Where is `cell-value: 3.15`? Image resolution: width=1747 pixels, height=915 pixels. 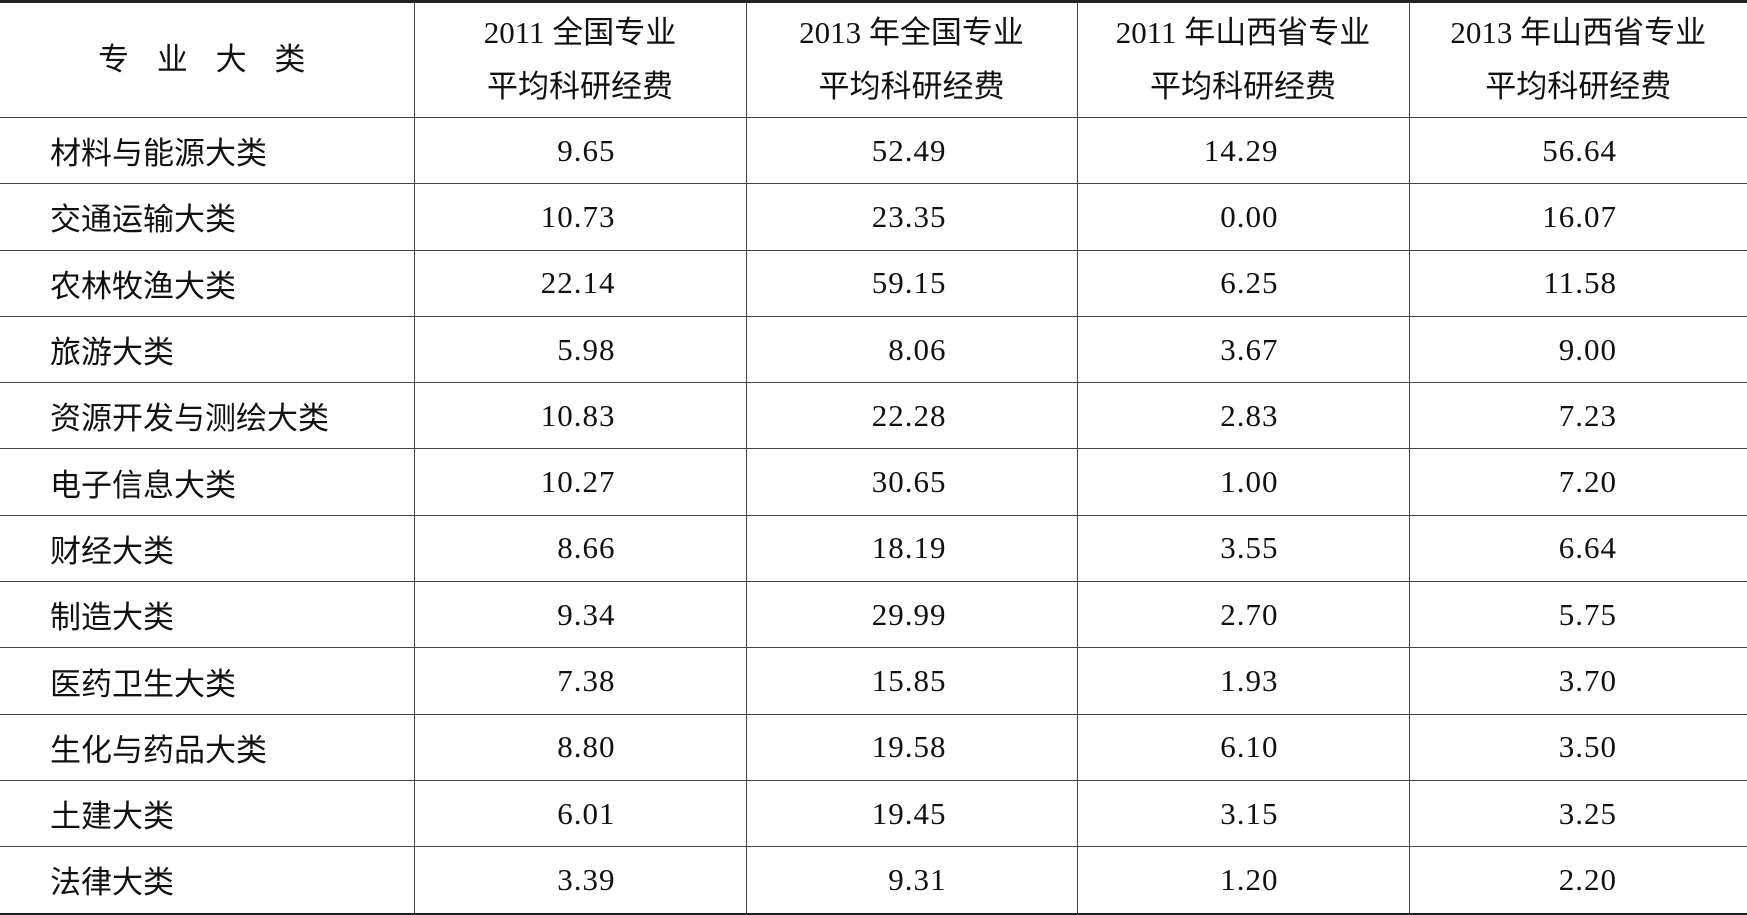
cell-value: 3.15 is located at coordinates (1243, 813).